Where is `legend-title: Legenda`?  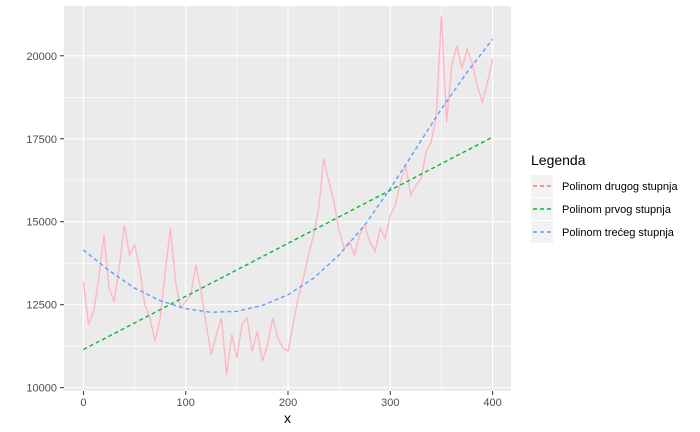
legend-title: Legenda is located at coordinates (558, 160).